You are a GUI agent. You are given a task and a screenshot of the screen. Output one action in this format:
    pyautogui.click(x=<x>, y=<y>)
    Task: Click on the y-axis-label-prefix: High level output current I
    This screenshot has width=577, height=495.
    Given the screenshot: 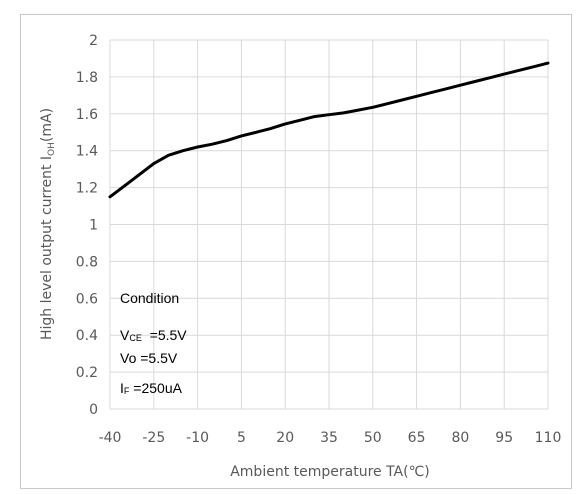 What is the action you would take?
    pyautogui.click(x=47, y=248)
    